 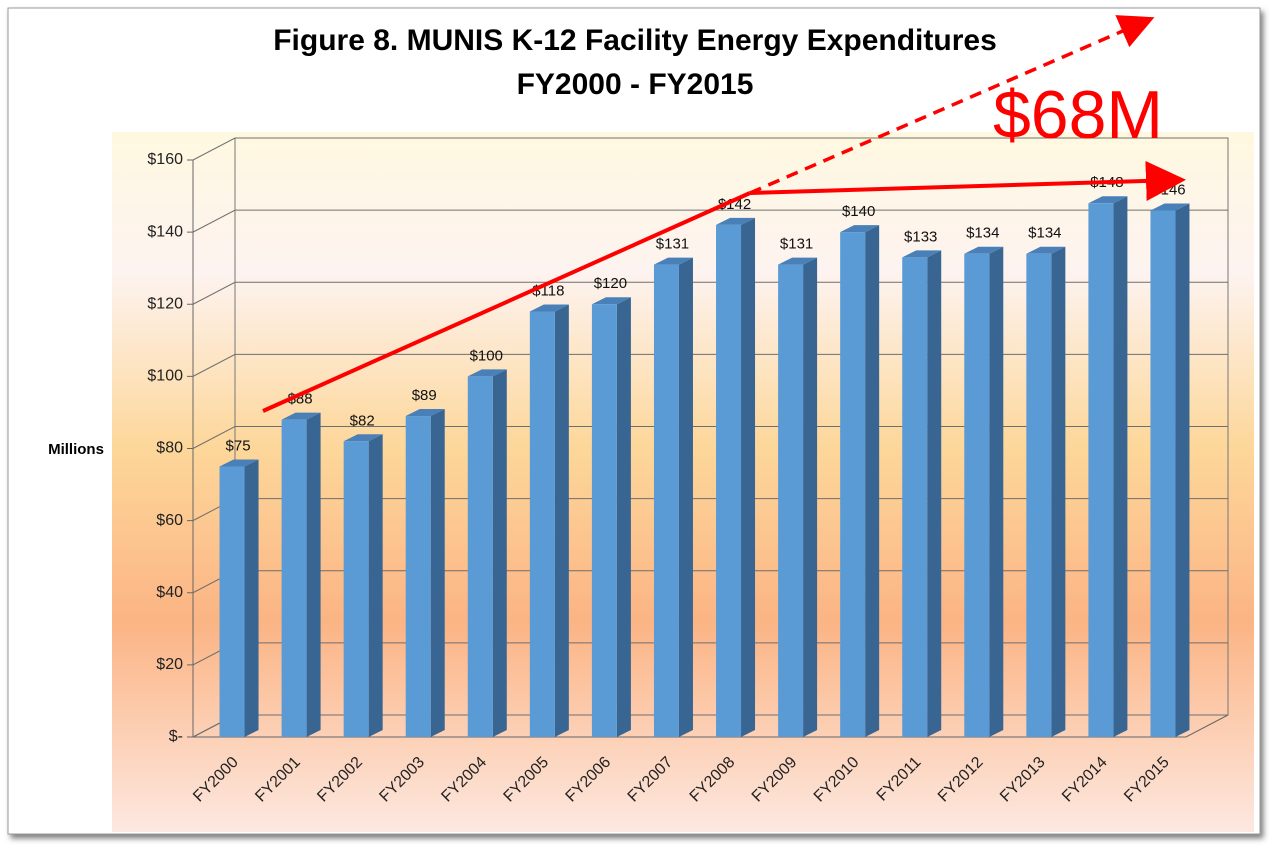 I want to click on y-tick-label: $140, so click(x=165, y=231).